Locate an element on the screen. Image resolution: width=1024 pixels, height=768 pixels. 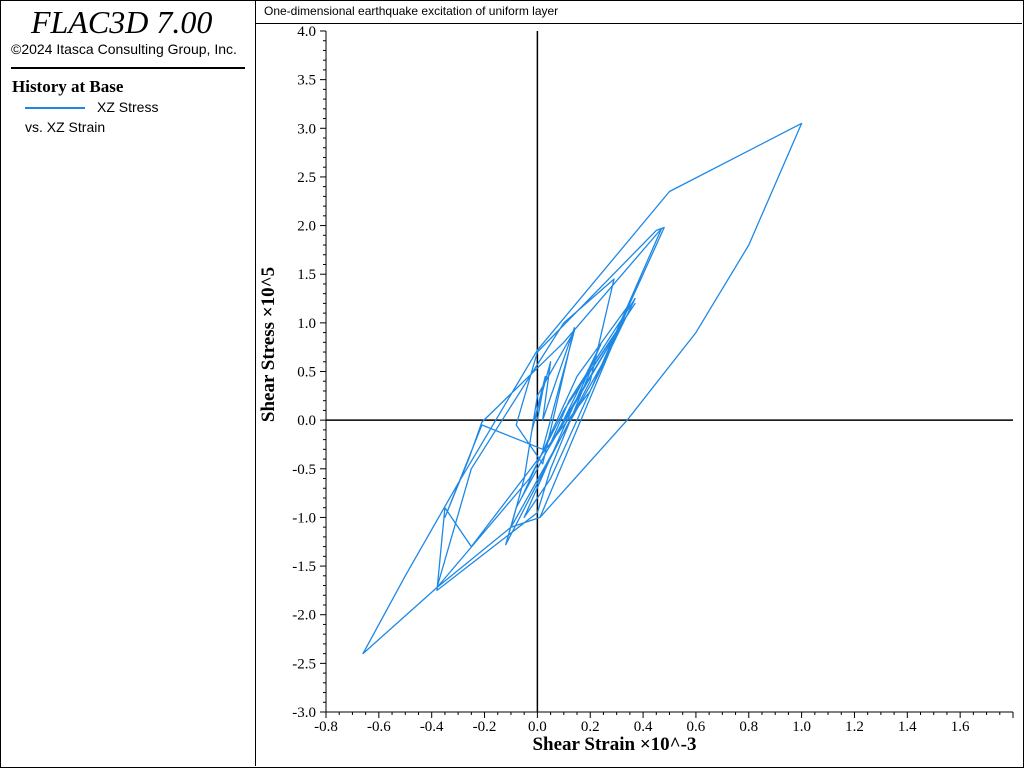
y-tick-label: 2.5 is located at coordinates (306, 178).